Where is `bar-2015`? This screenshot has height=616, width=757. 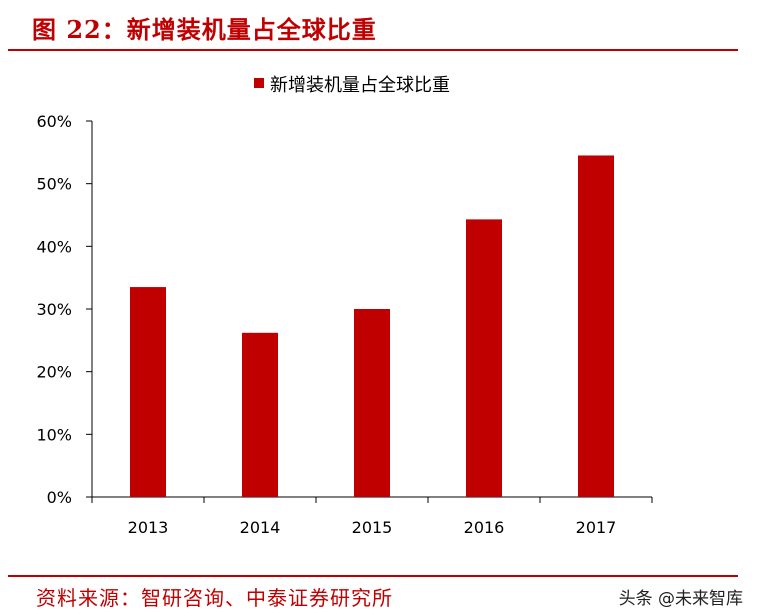 bar-2015 is located at coordinates (372, 403).